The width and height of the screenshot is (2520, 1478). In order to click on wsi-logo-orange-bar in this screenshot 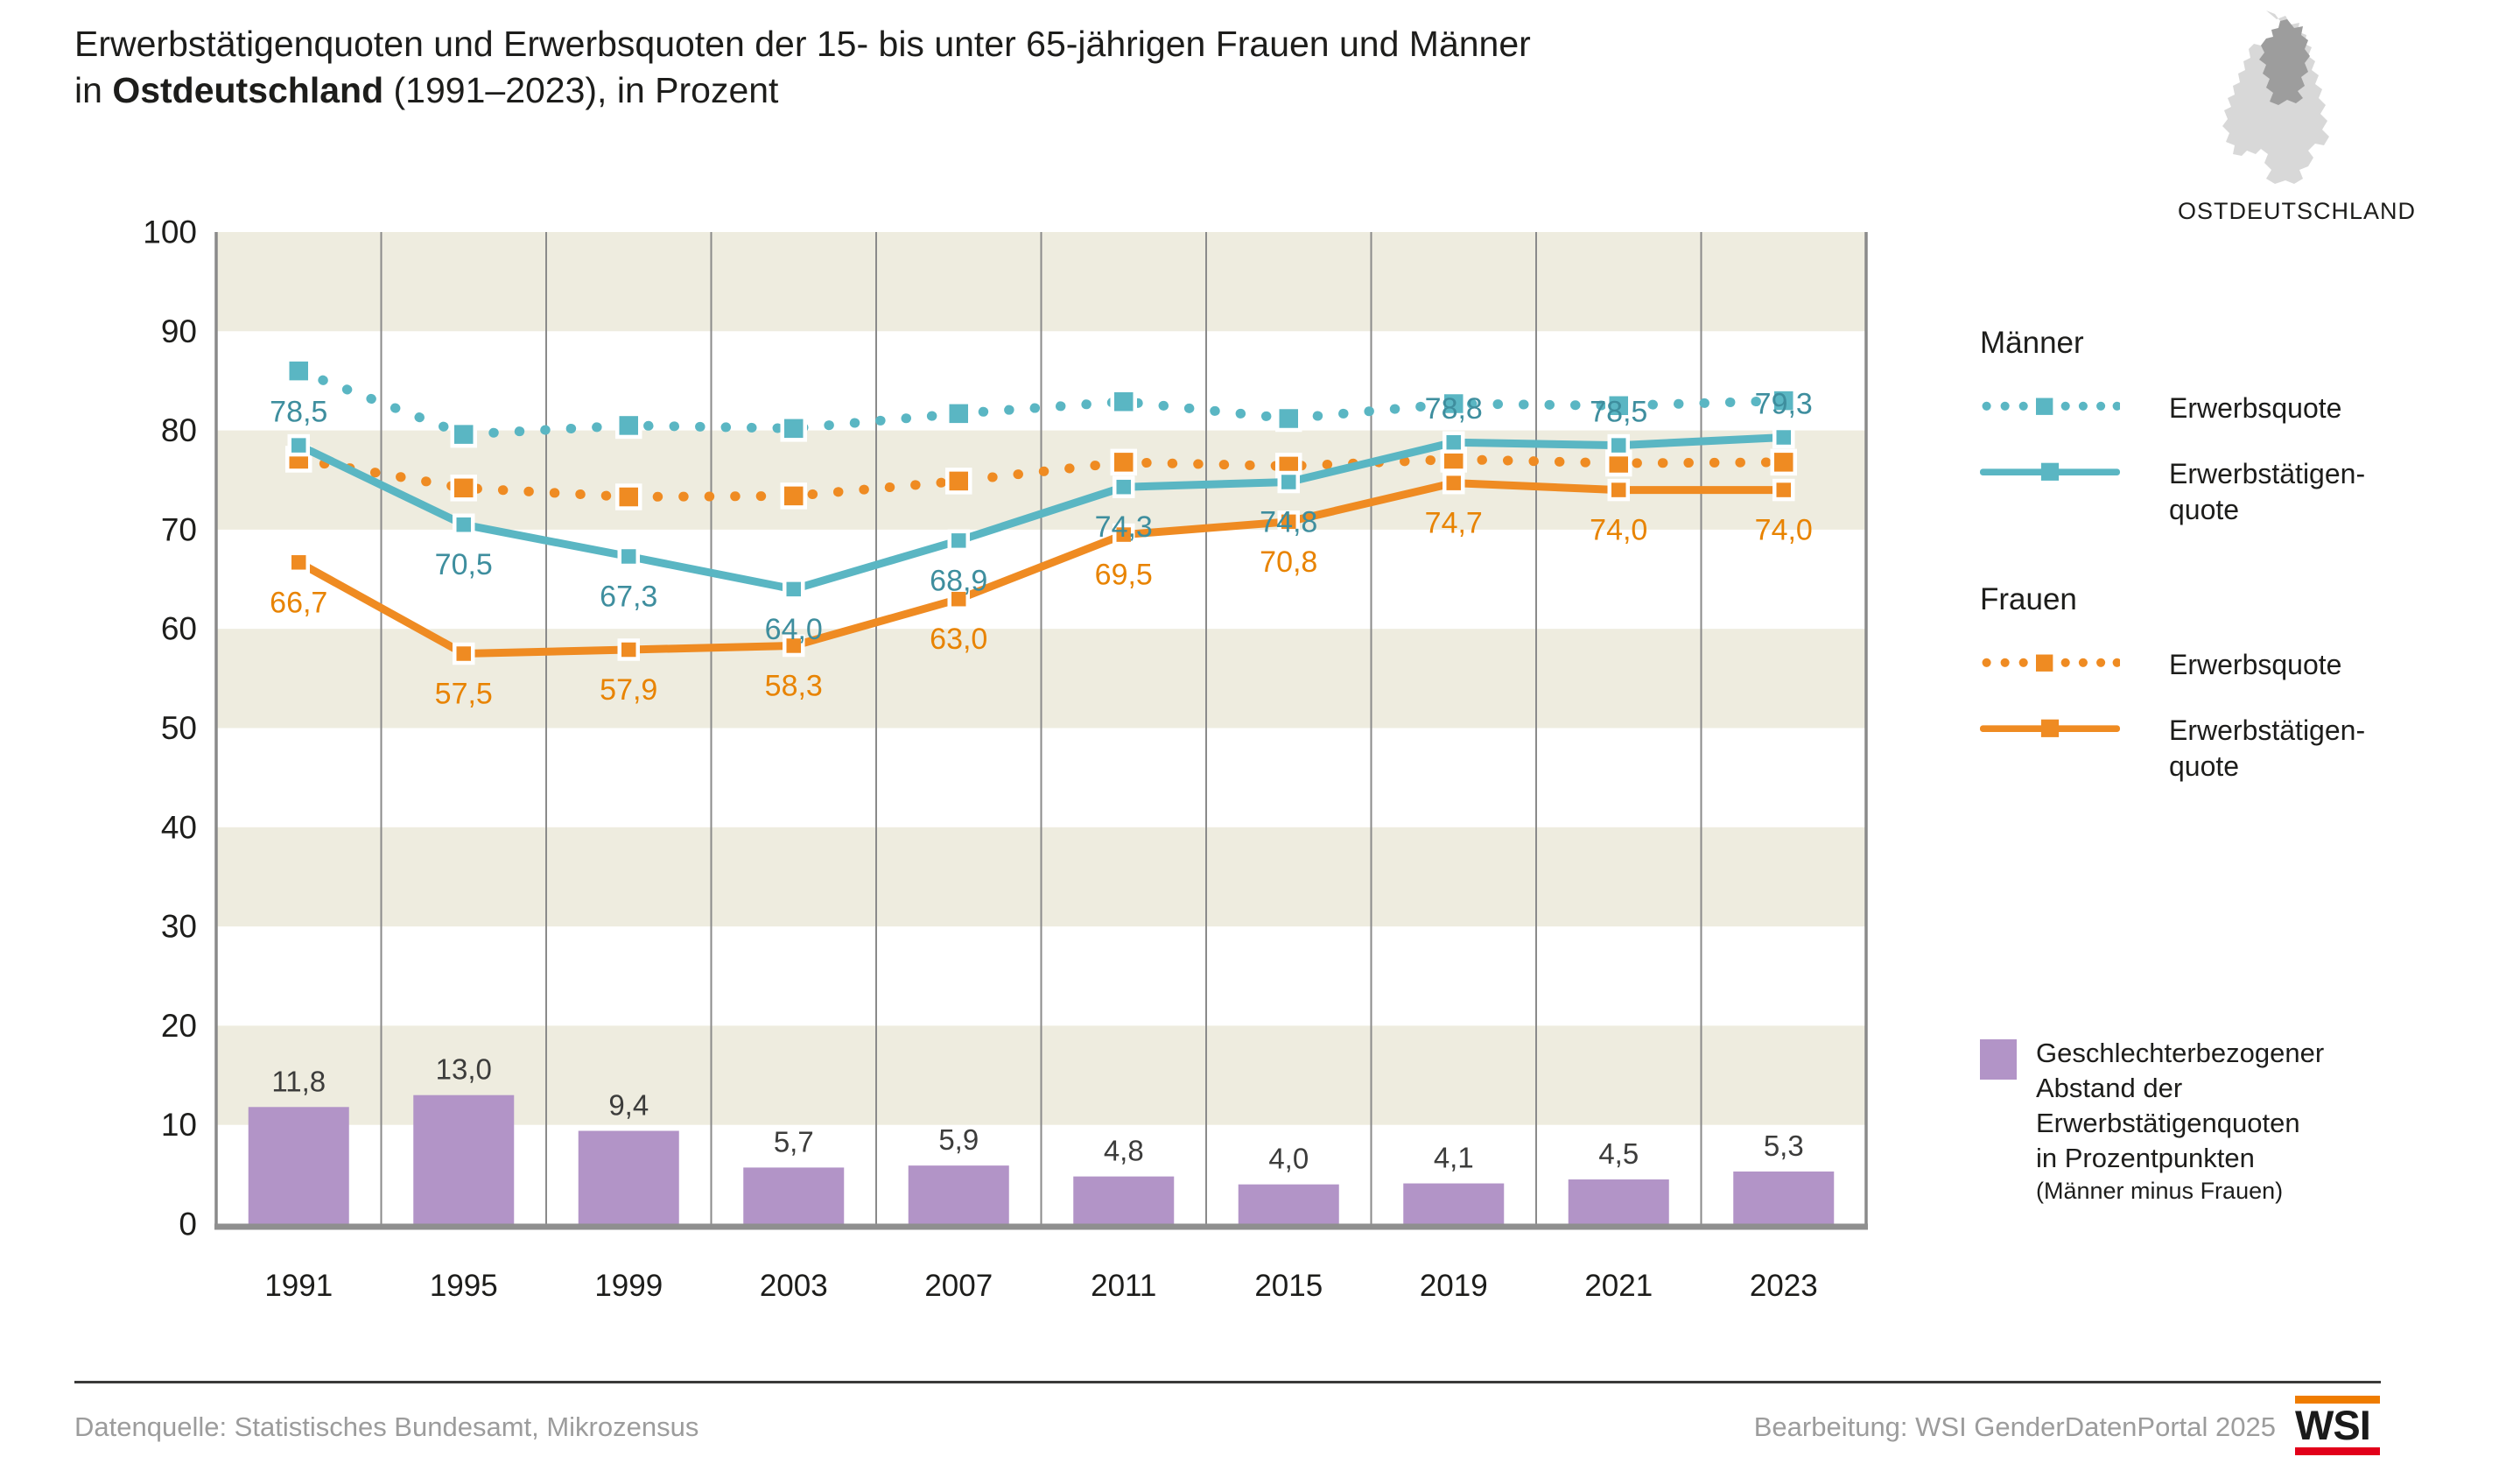, I will do `click(2337, 1400)`.